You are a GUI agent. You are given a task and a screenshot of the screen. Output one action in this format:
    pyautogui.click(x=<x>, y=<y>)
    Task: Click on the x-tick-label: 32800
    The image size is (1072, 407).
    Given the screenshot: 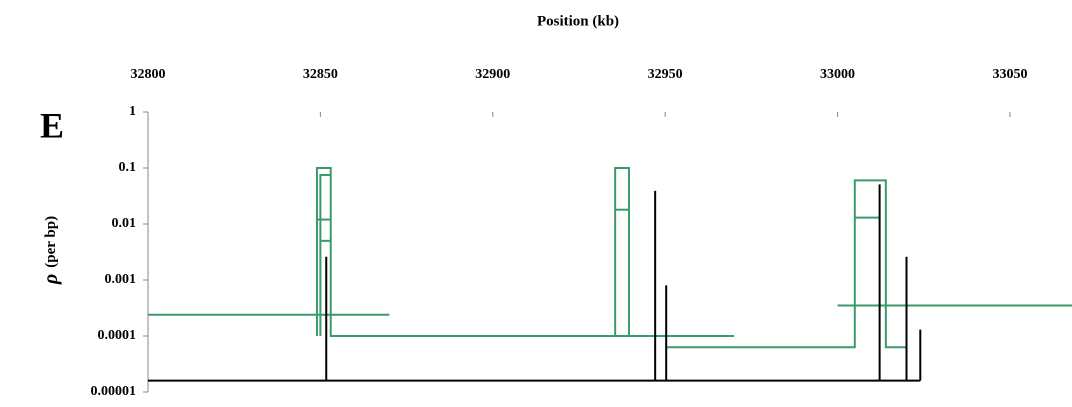 What is the action you would take?
    pyautogui.click(x=148, y=74)
    